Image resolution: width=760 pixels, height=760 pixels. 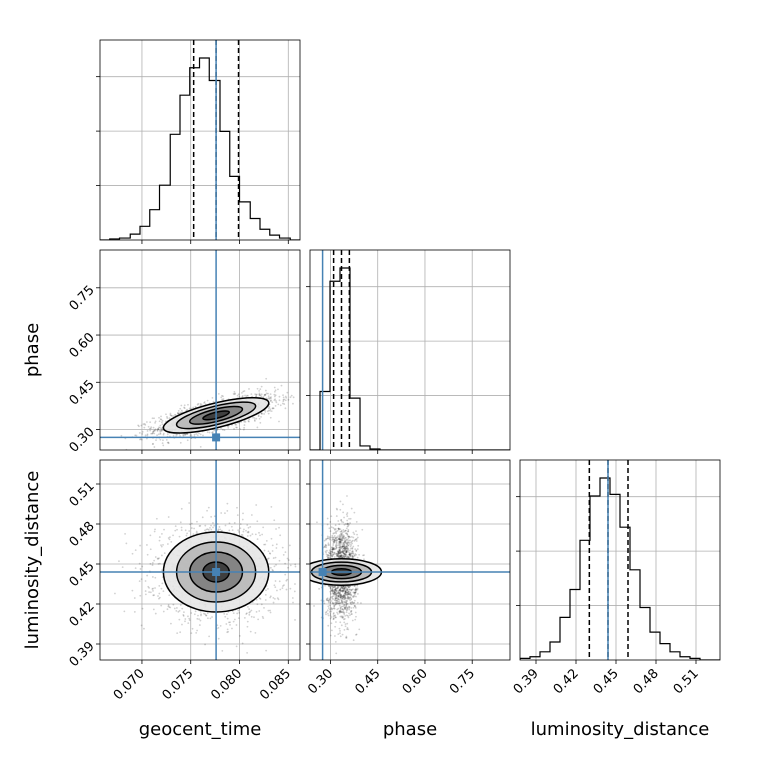 What do you see at coordinates (82, 574) in the screenshot?
I see `y-tick-label: 0.45` at bounding box center [82, 574].